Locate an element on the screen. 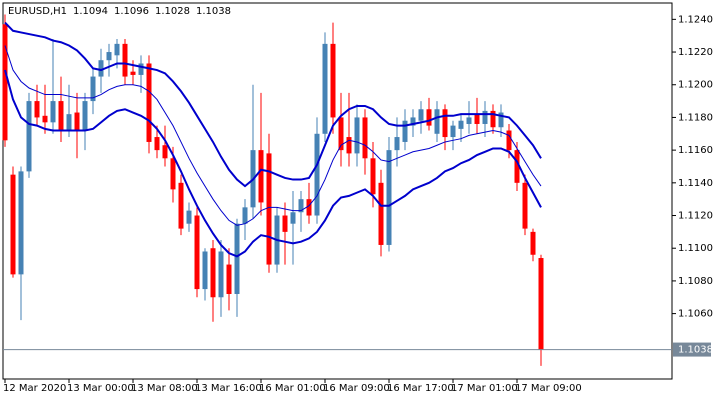 The width and height of the screenshot is (720, 400). header-open: 1.1094 is located at coordinates (90, 11).